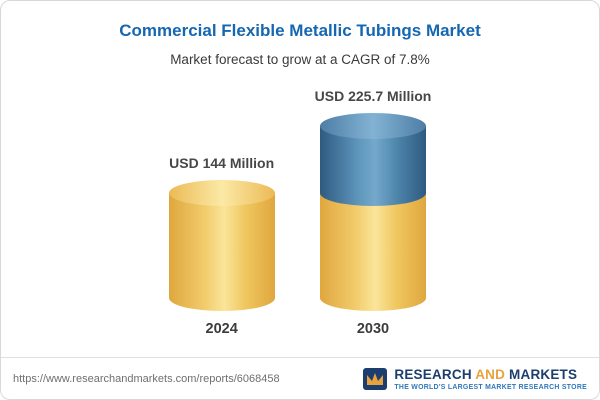  I want to click on bar-group-2024: USD 144 Million 2024, so click(221, 246).